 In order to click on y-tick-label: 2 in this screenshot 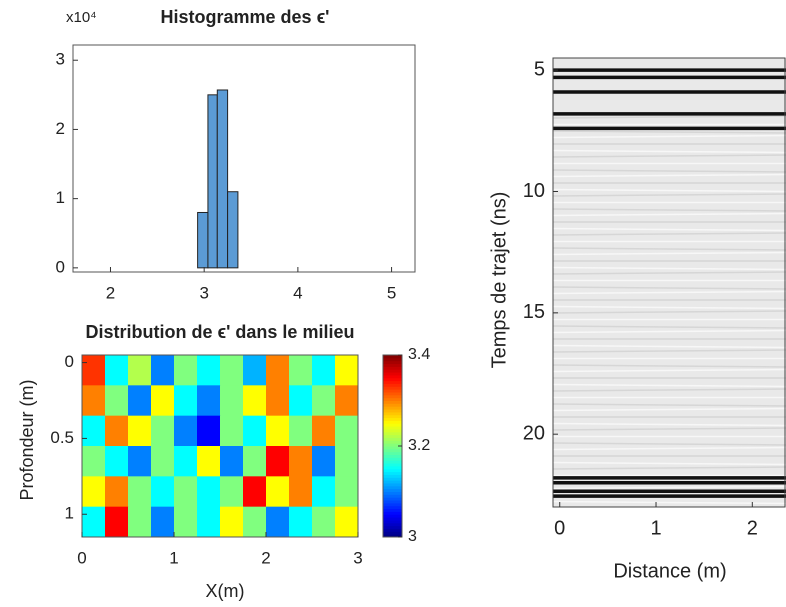, I will do `click(60, 128)`.